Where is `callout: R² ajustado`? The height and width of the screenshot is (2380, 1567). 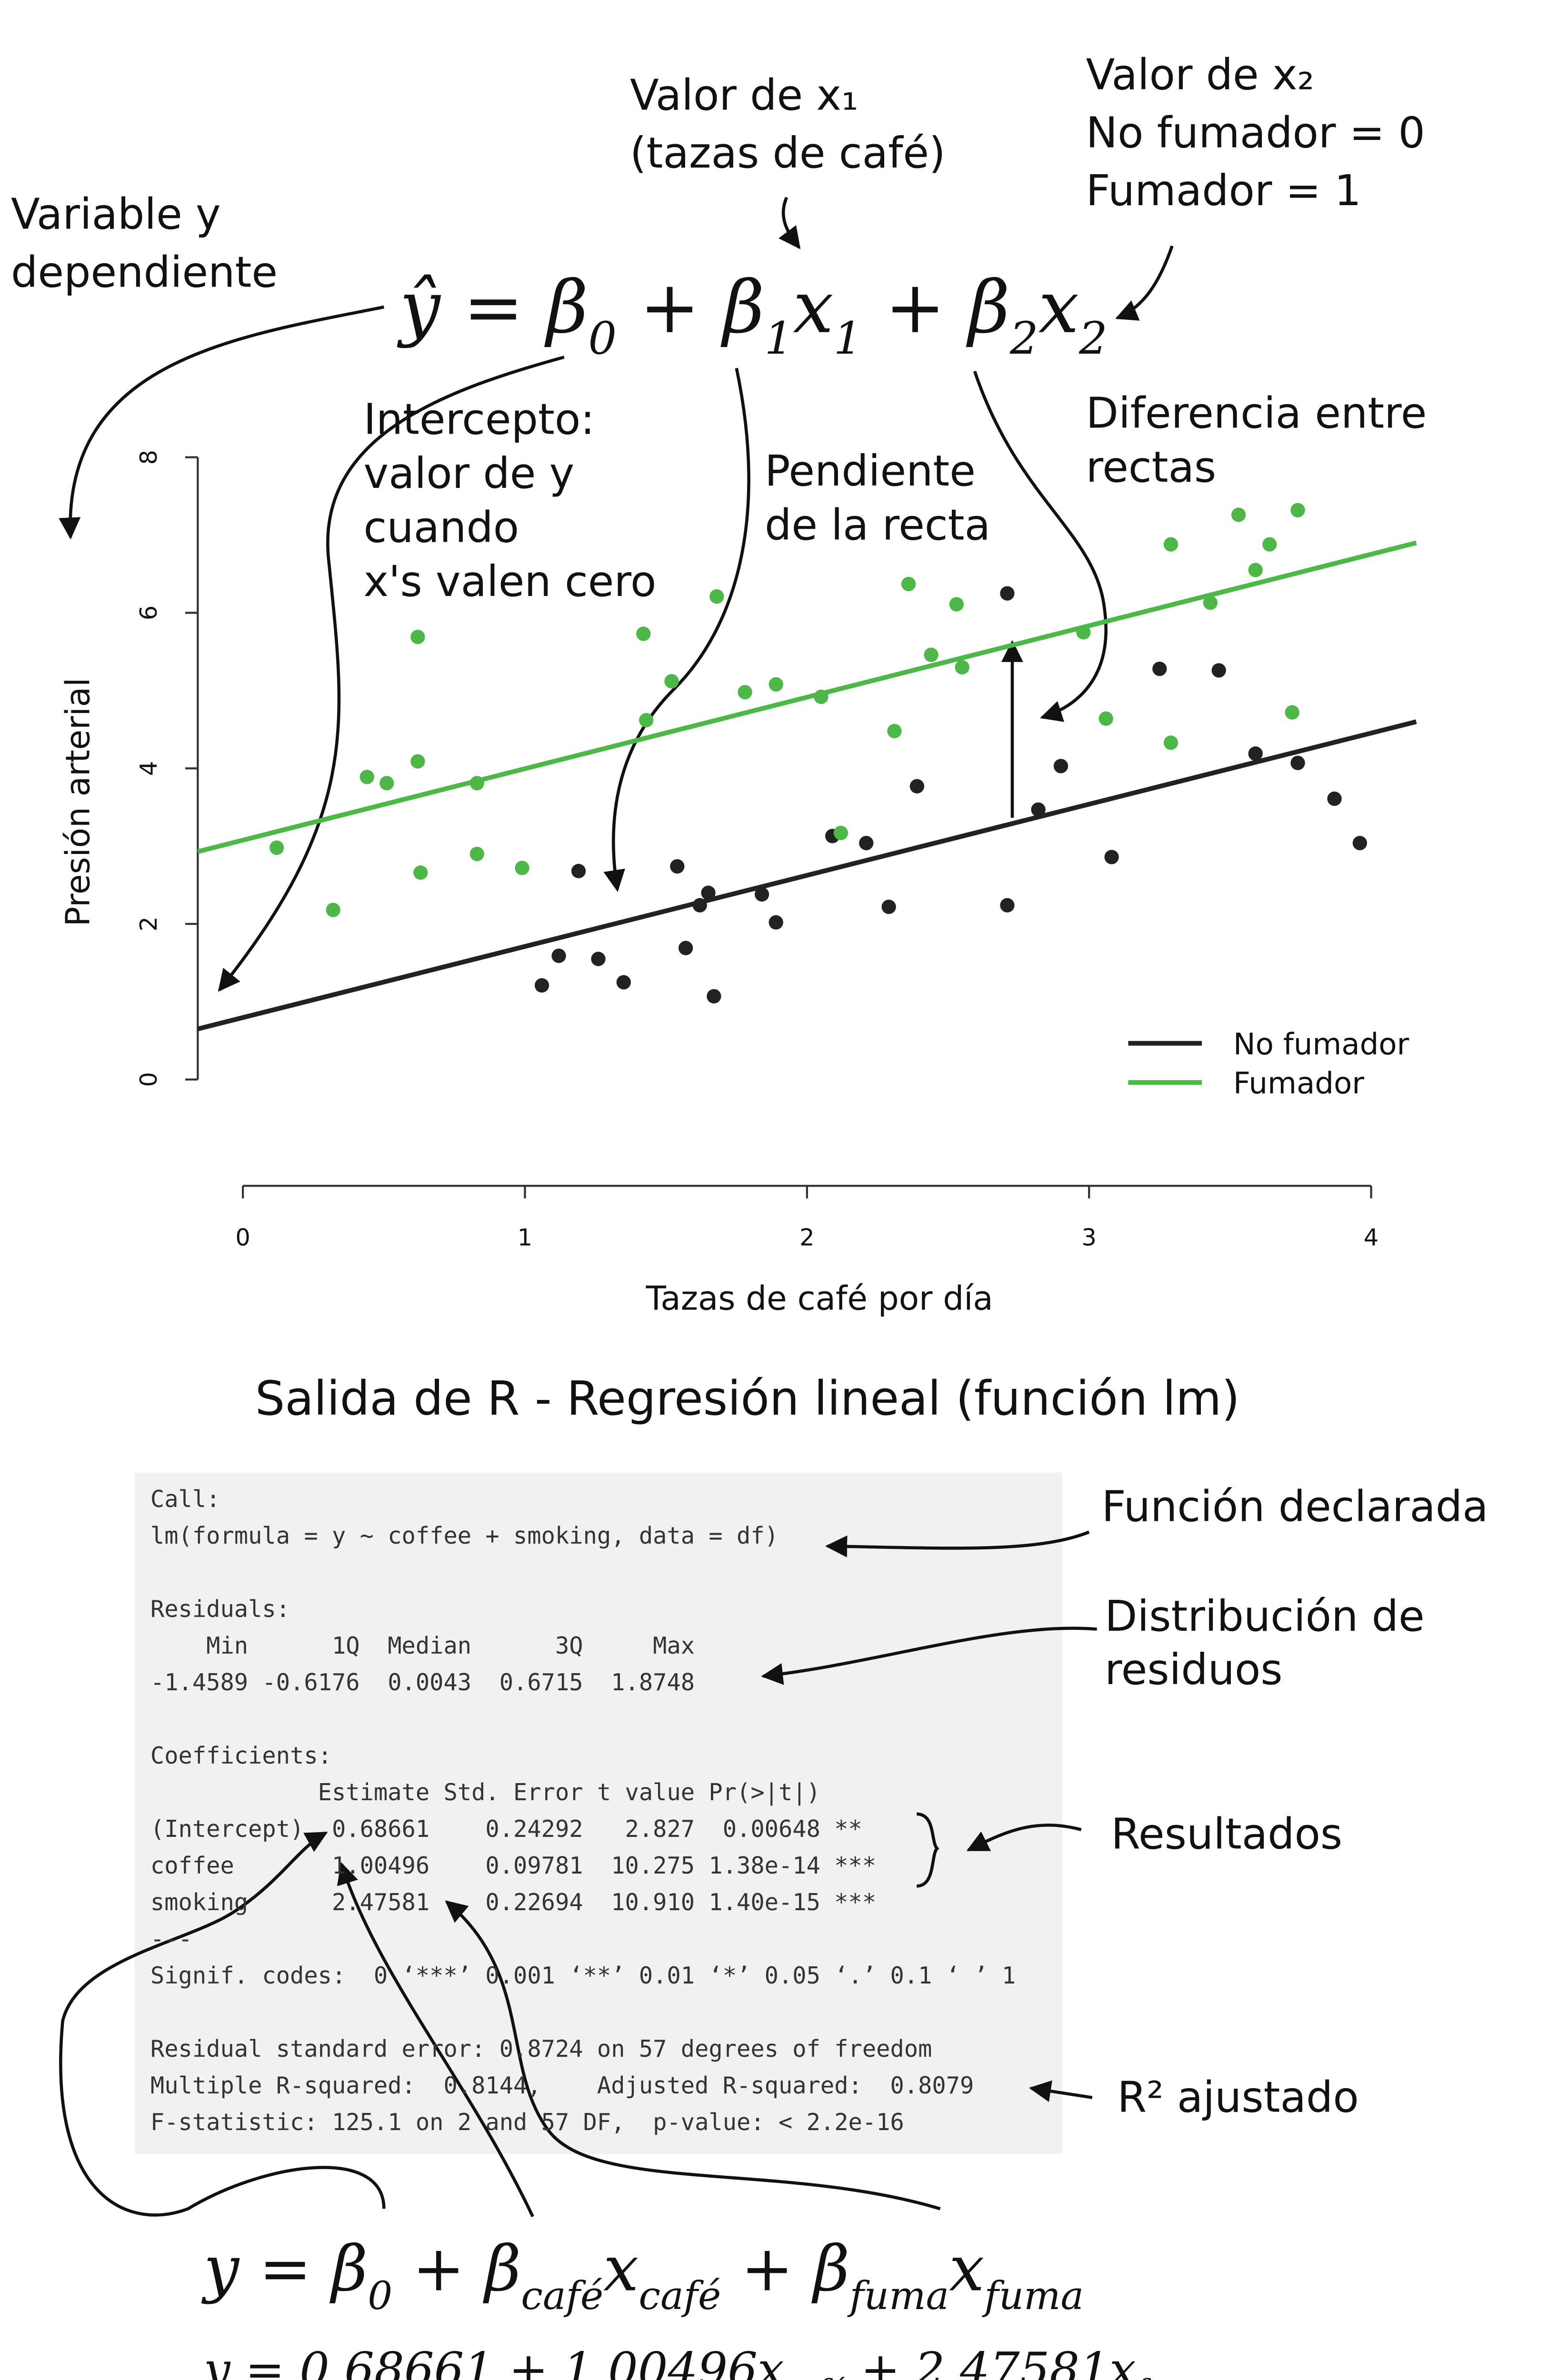
callout: R² ajustado is located at coordinates (1237, 2097).